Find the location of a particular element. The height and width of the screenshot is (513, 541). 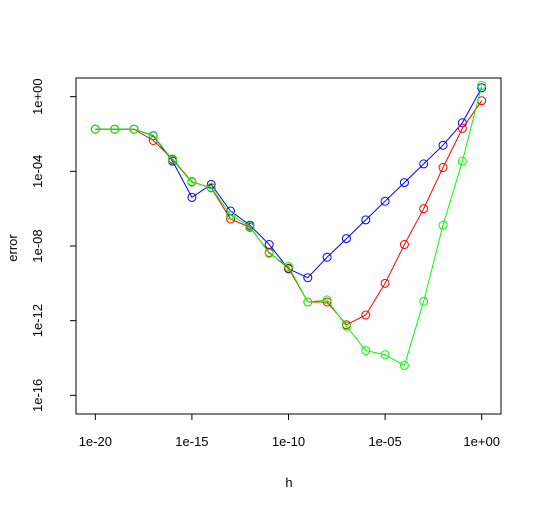

y-tick-label: 1e-12 is located at coordinates (37, 320).